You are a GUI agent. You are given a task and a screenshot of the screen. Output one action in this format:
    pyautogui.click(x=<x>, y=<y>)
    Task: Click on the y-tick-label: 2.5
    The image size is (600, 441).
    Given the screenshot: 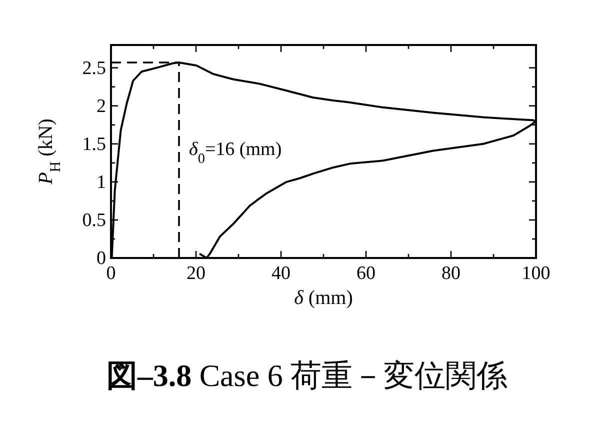 What is the action you would take?
    pyautogui.click(x=94, y=68)
    